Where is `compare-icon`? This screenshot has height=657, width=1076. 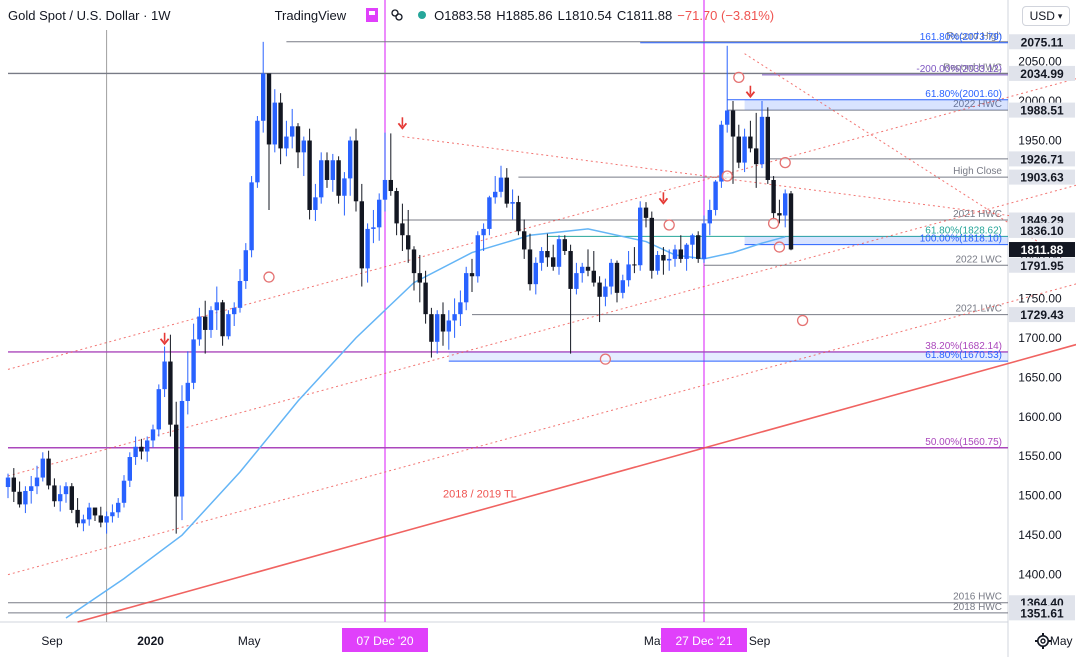 compare-icon is located at coordinates (396, 15).